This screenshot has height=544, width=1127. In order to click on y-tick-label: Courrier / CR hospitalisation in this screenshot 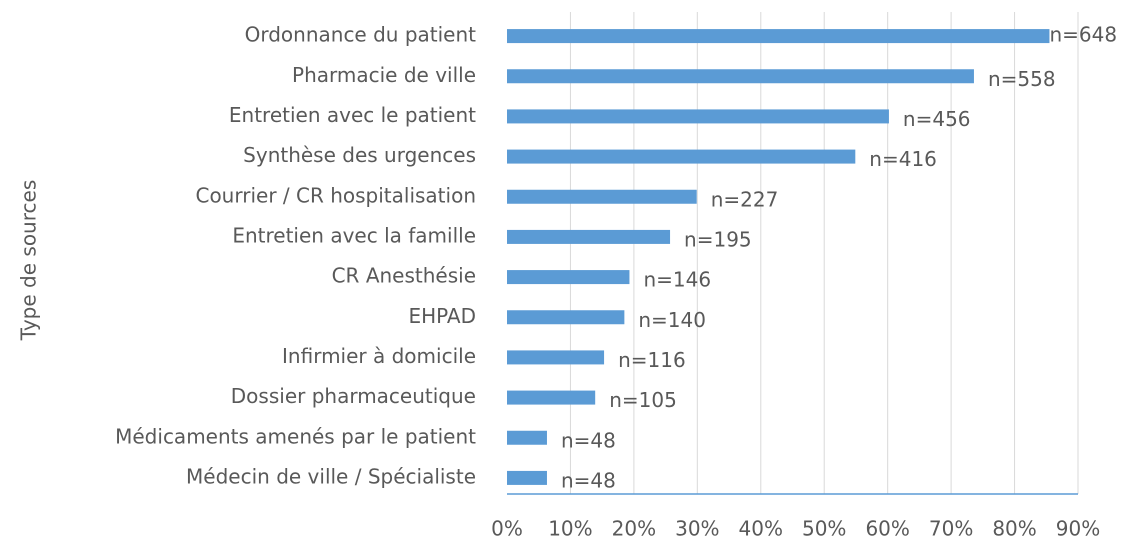, I will do `click(335, 195)`.